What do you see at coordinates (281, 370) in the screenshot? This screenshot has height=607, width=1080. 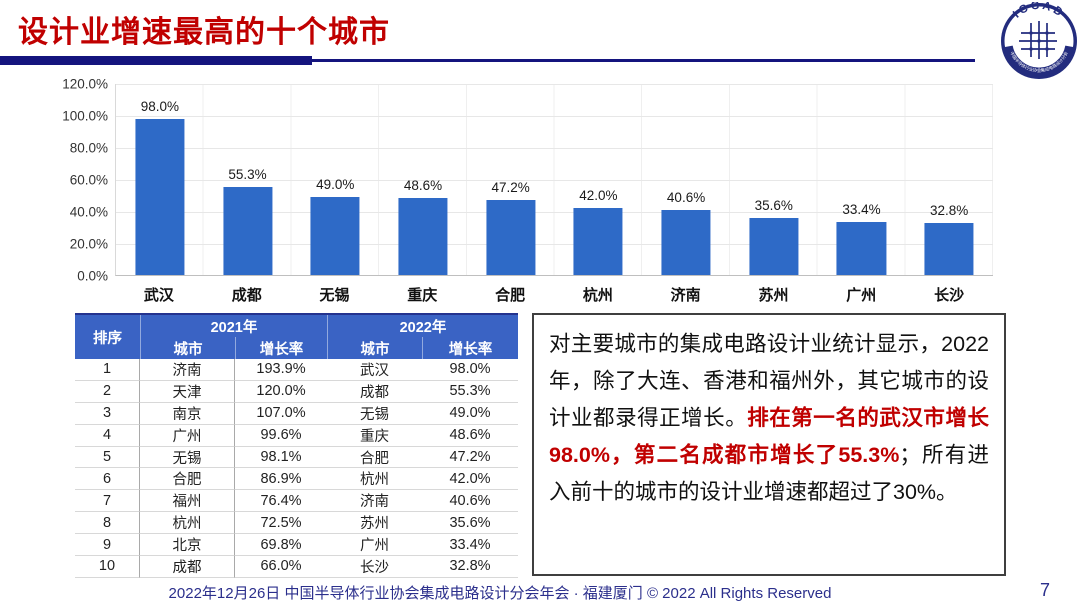 I see `table-cell-rate-2021: 193.9%` at bounding box center [281, 370].